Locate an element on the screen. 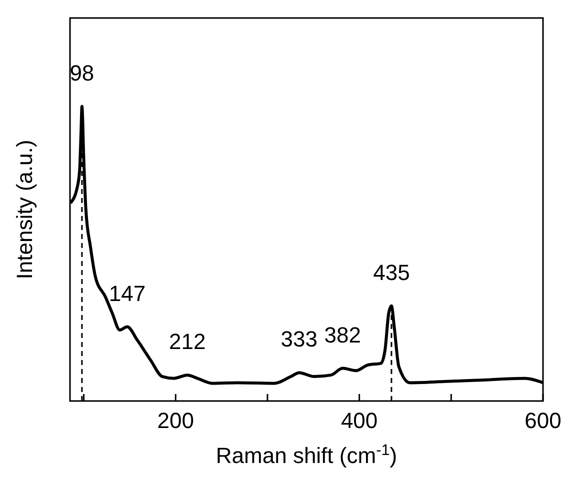 The image size is (568, 480). x-tick-label: 200 is located at coordinates (175, 420).